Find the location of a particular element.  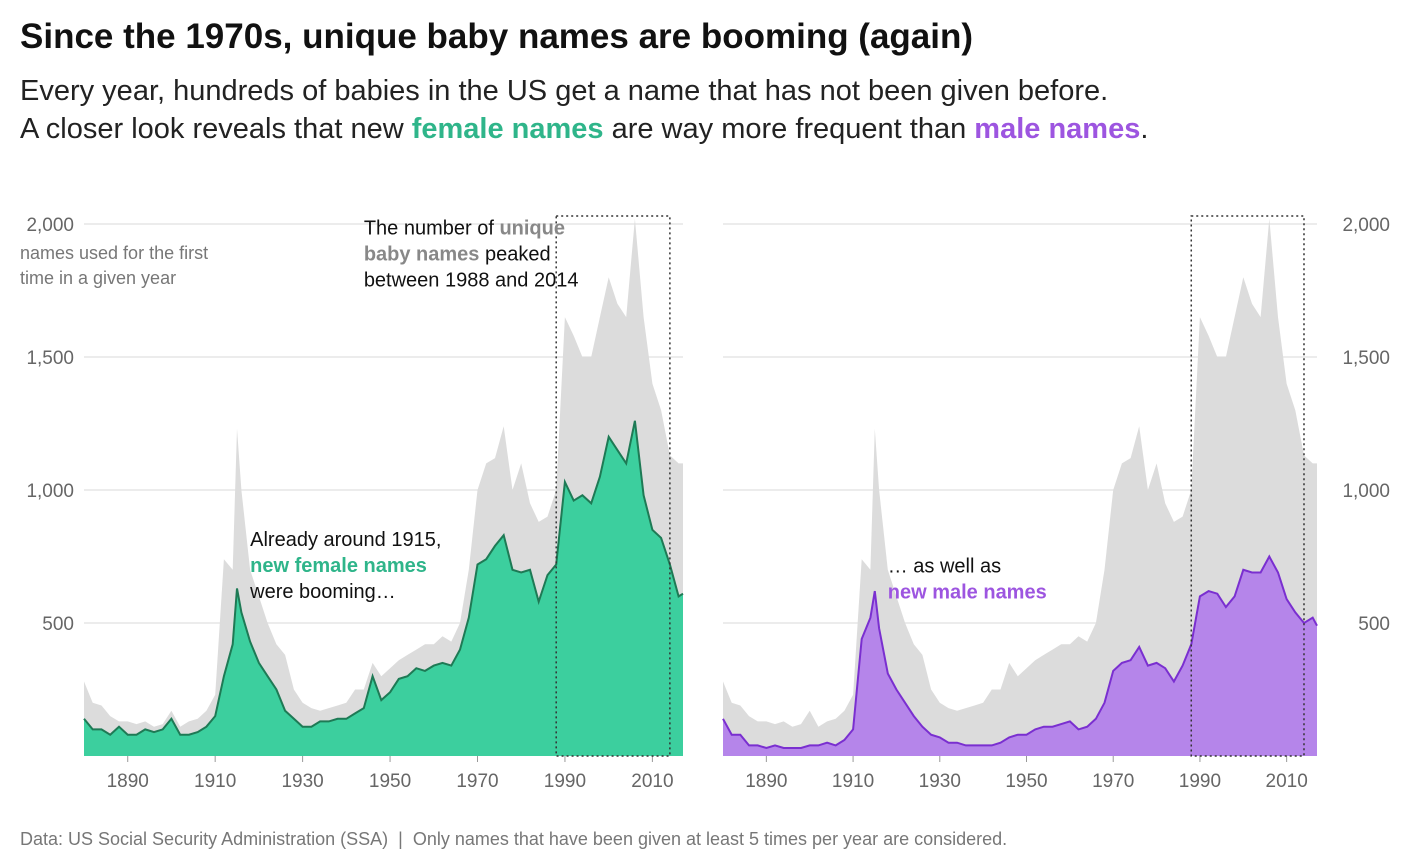

area is located at coordinates (1020, 656).